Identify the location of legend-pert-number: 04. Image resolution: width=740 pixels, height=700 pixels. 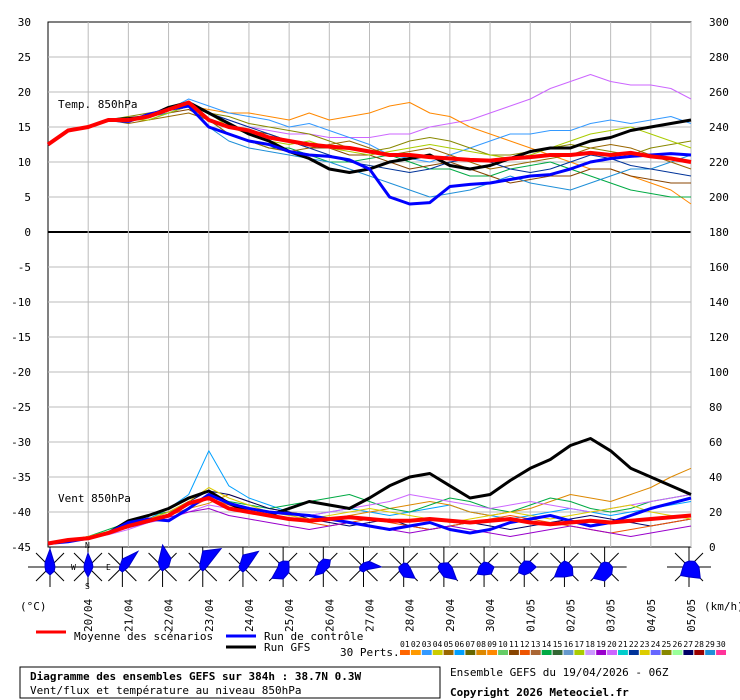
(438, 644).